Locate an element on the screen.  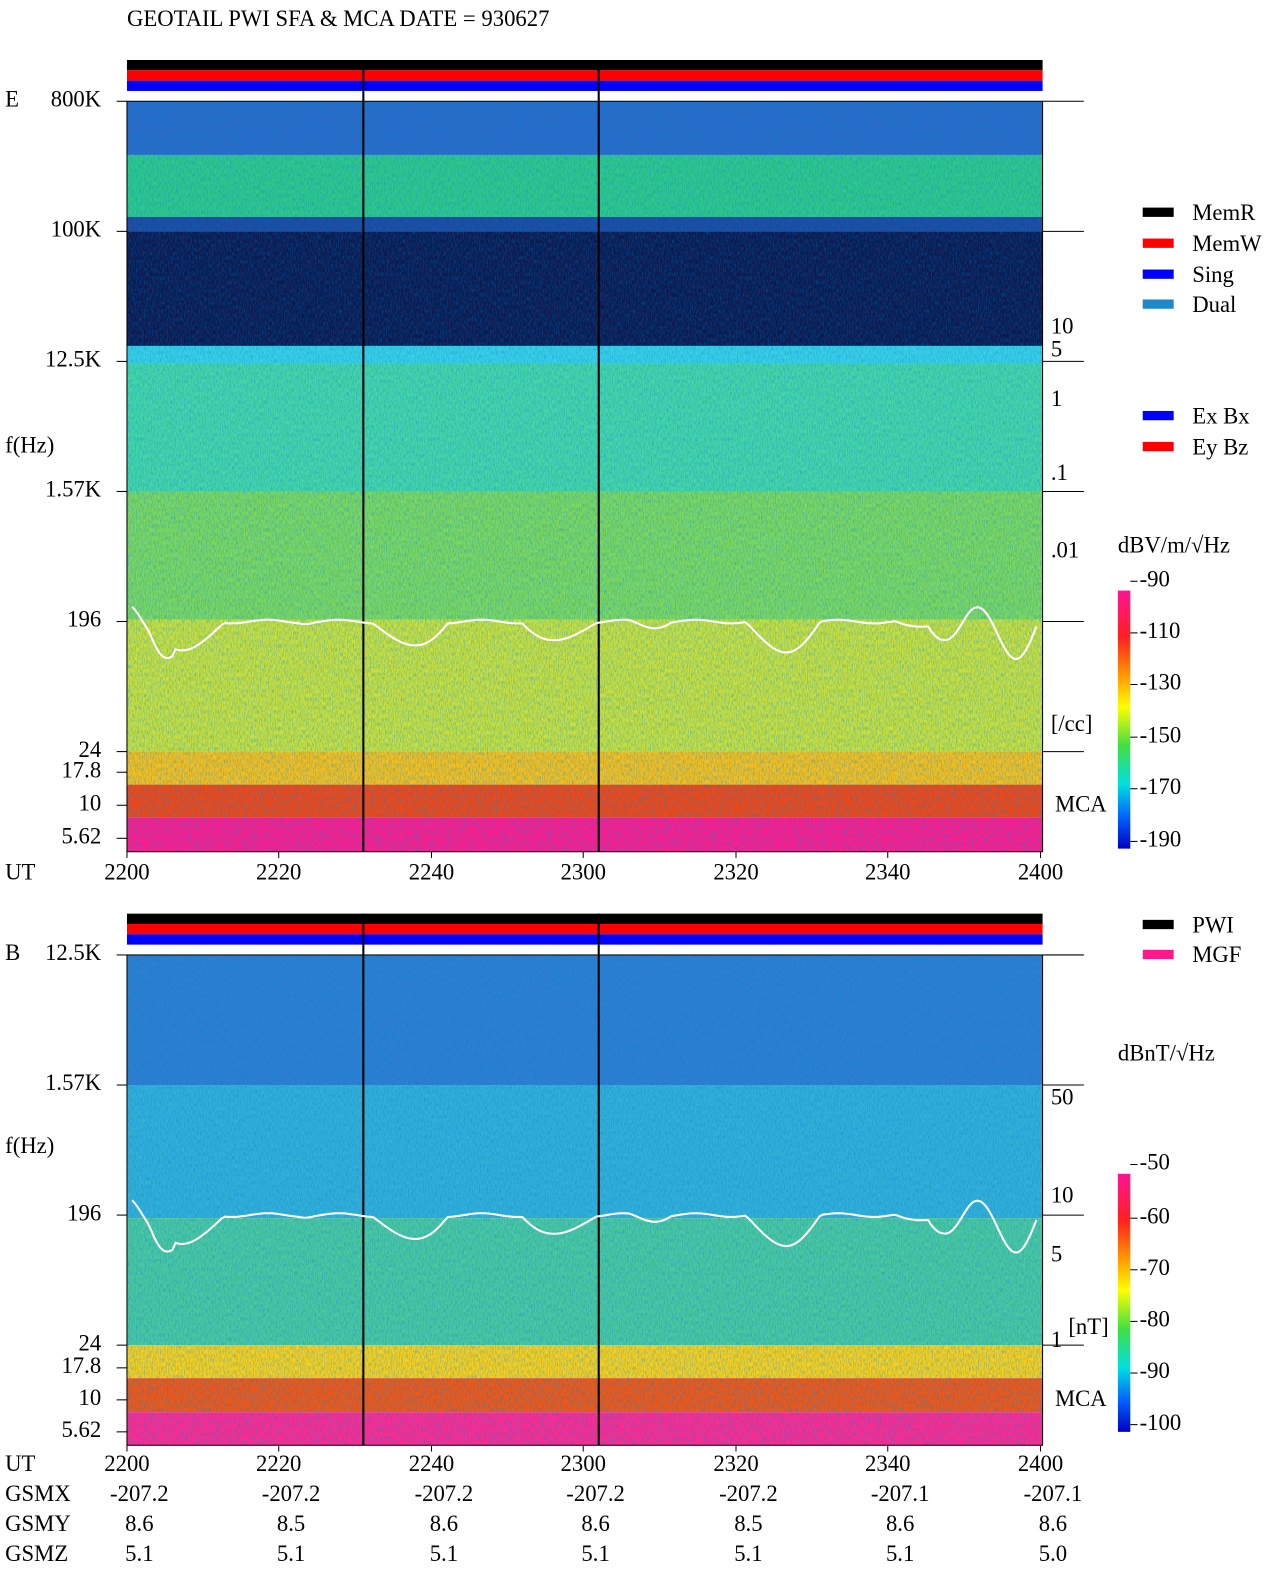
y-tick-label: 800K is located at coordinates (76, 98).